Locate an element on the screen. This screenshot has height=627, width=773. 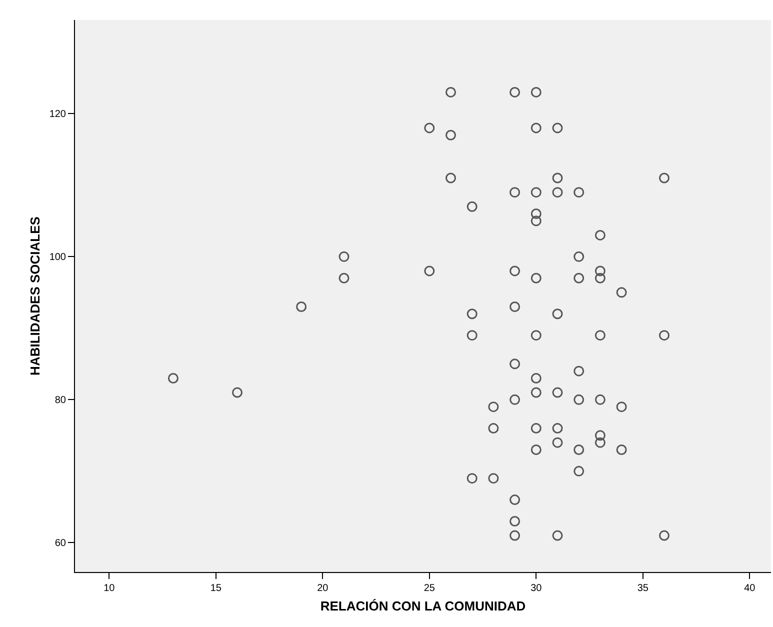
y-tick-label: 60 is located at coordinates (60, 544).